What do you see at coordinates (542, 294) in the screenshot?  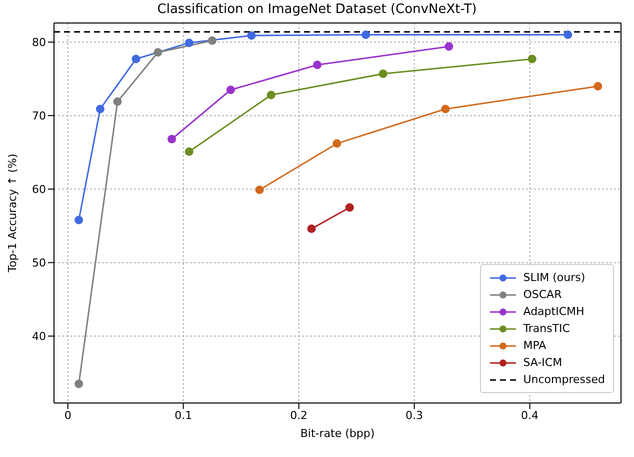 I see `legend-label: OSCAR` at bounding box center [542, 294].